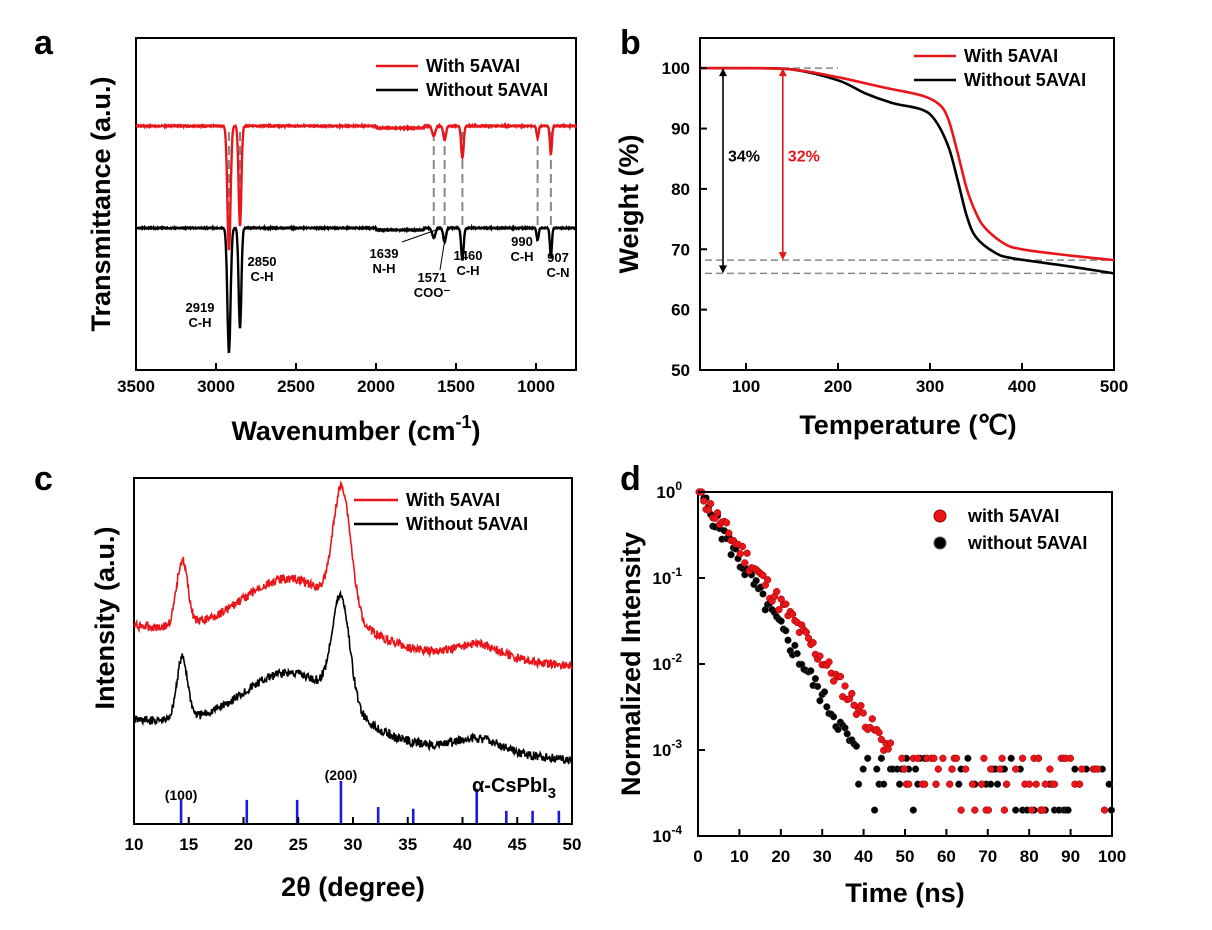  What do you see at coordinates (341, 775) in the screenshot?
I see `panel-c-reference-peak-label: (200)` at bounding box center [341, 775].